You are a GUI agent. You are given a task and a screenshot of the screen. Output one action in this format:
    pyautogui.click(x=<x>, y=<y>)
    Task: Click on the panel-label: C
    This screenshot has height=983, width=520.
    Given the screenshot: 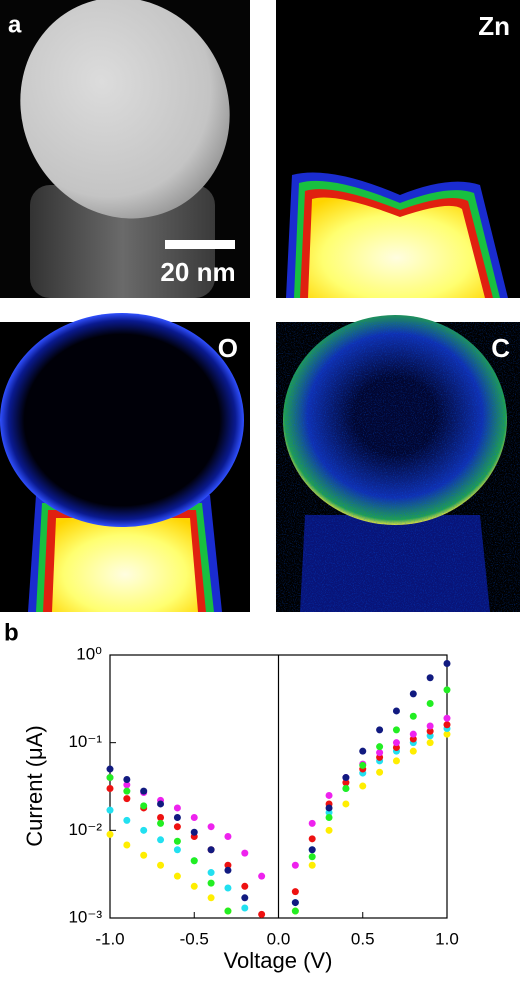 What is the action you would take?
    pyautogui.click(x=500, y=348)
    